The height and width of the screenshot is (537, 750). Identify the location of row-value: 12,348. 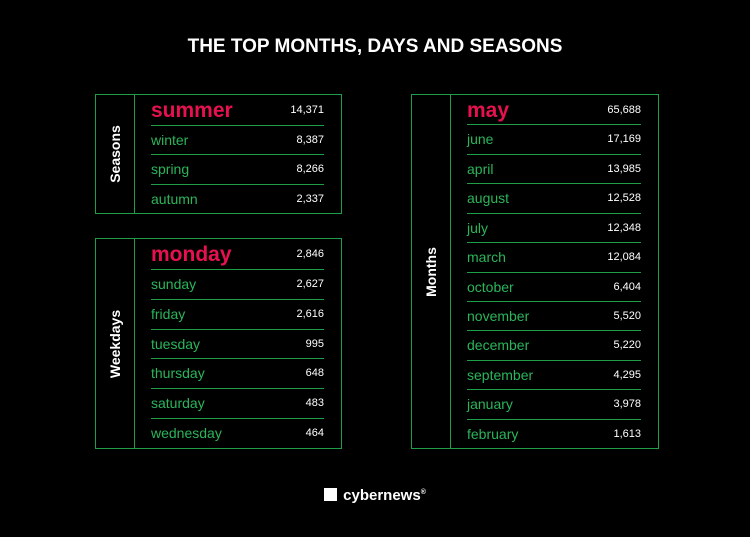
(624, 227).